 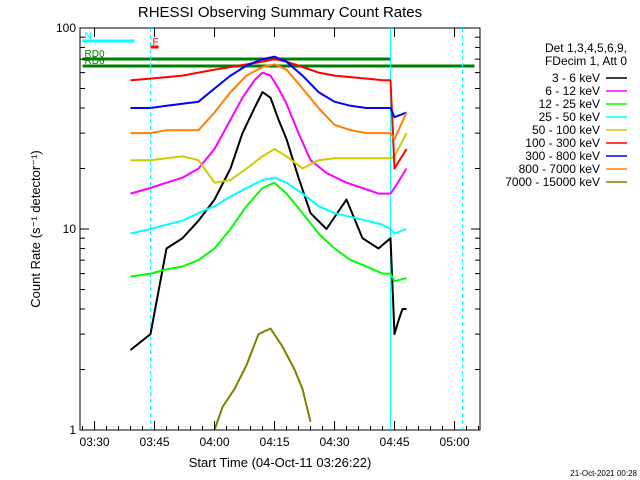 I want to click on y-tick-label: 100, so click(x=66, y=28).